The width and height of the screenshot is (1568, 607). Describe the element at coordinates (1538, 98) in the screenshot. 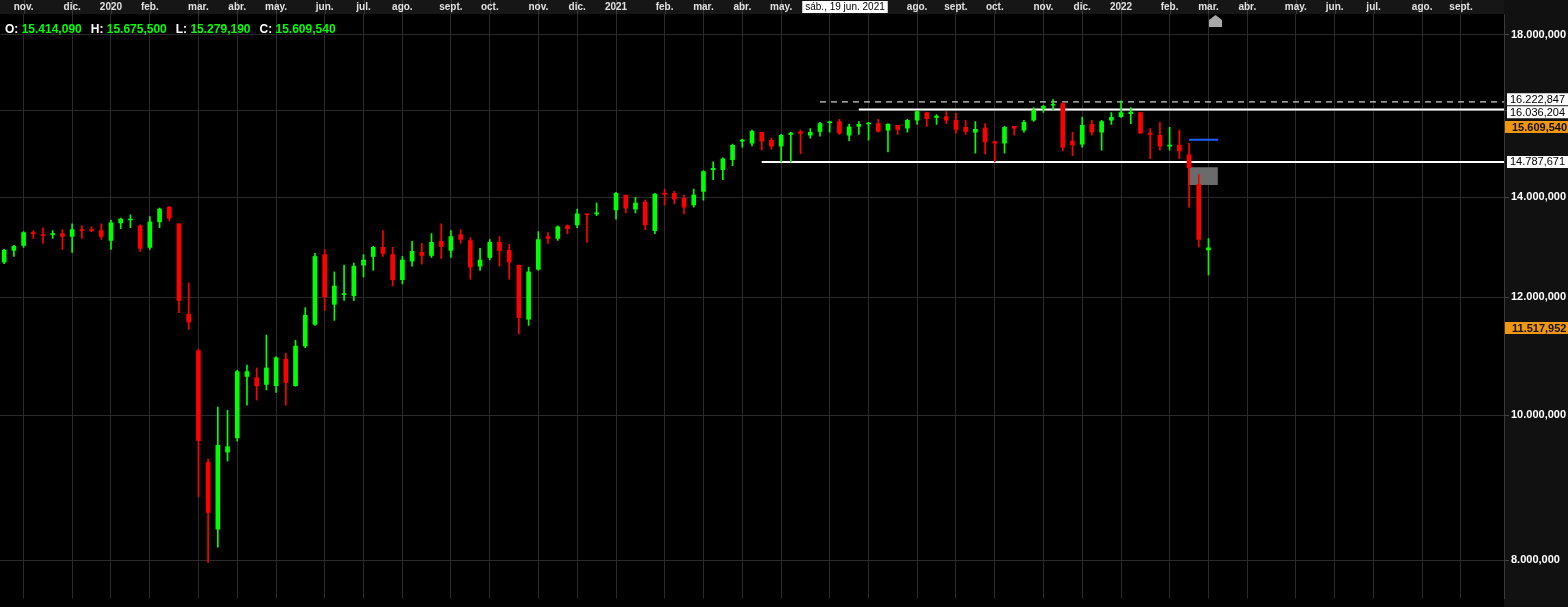

I see `data-label: 16.222,847` at that location.